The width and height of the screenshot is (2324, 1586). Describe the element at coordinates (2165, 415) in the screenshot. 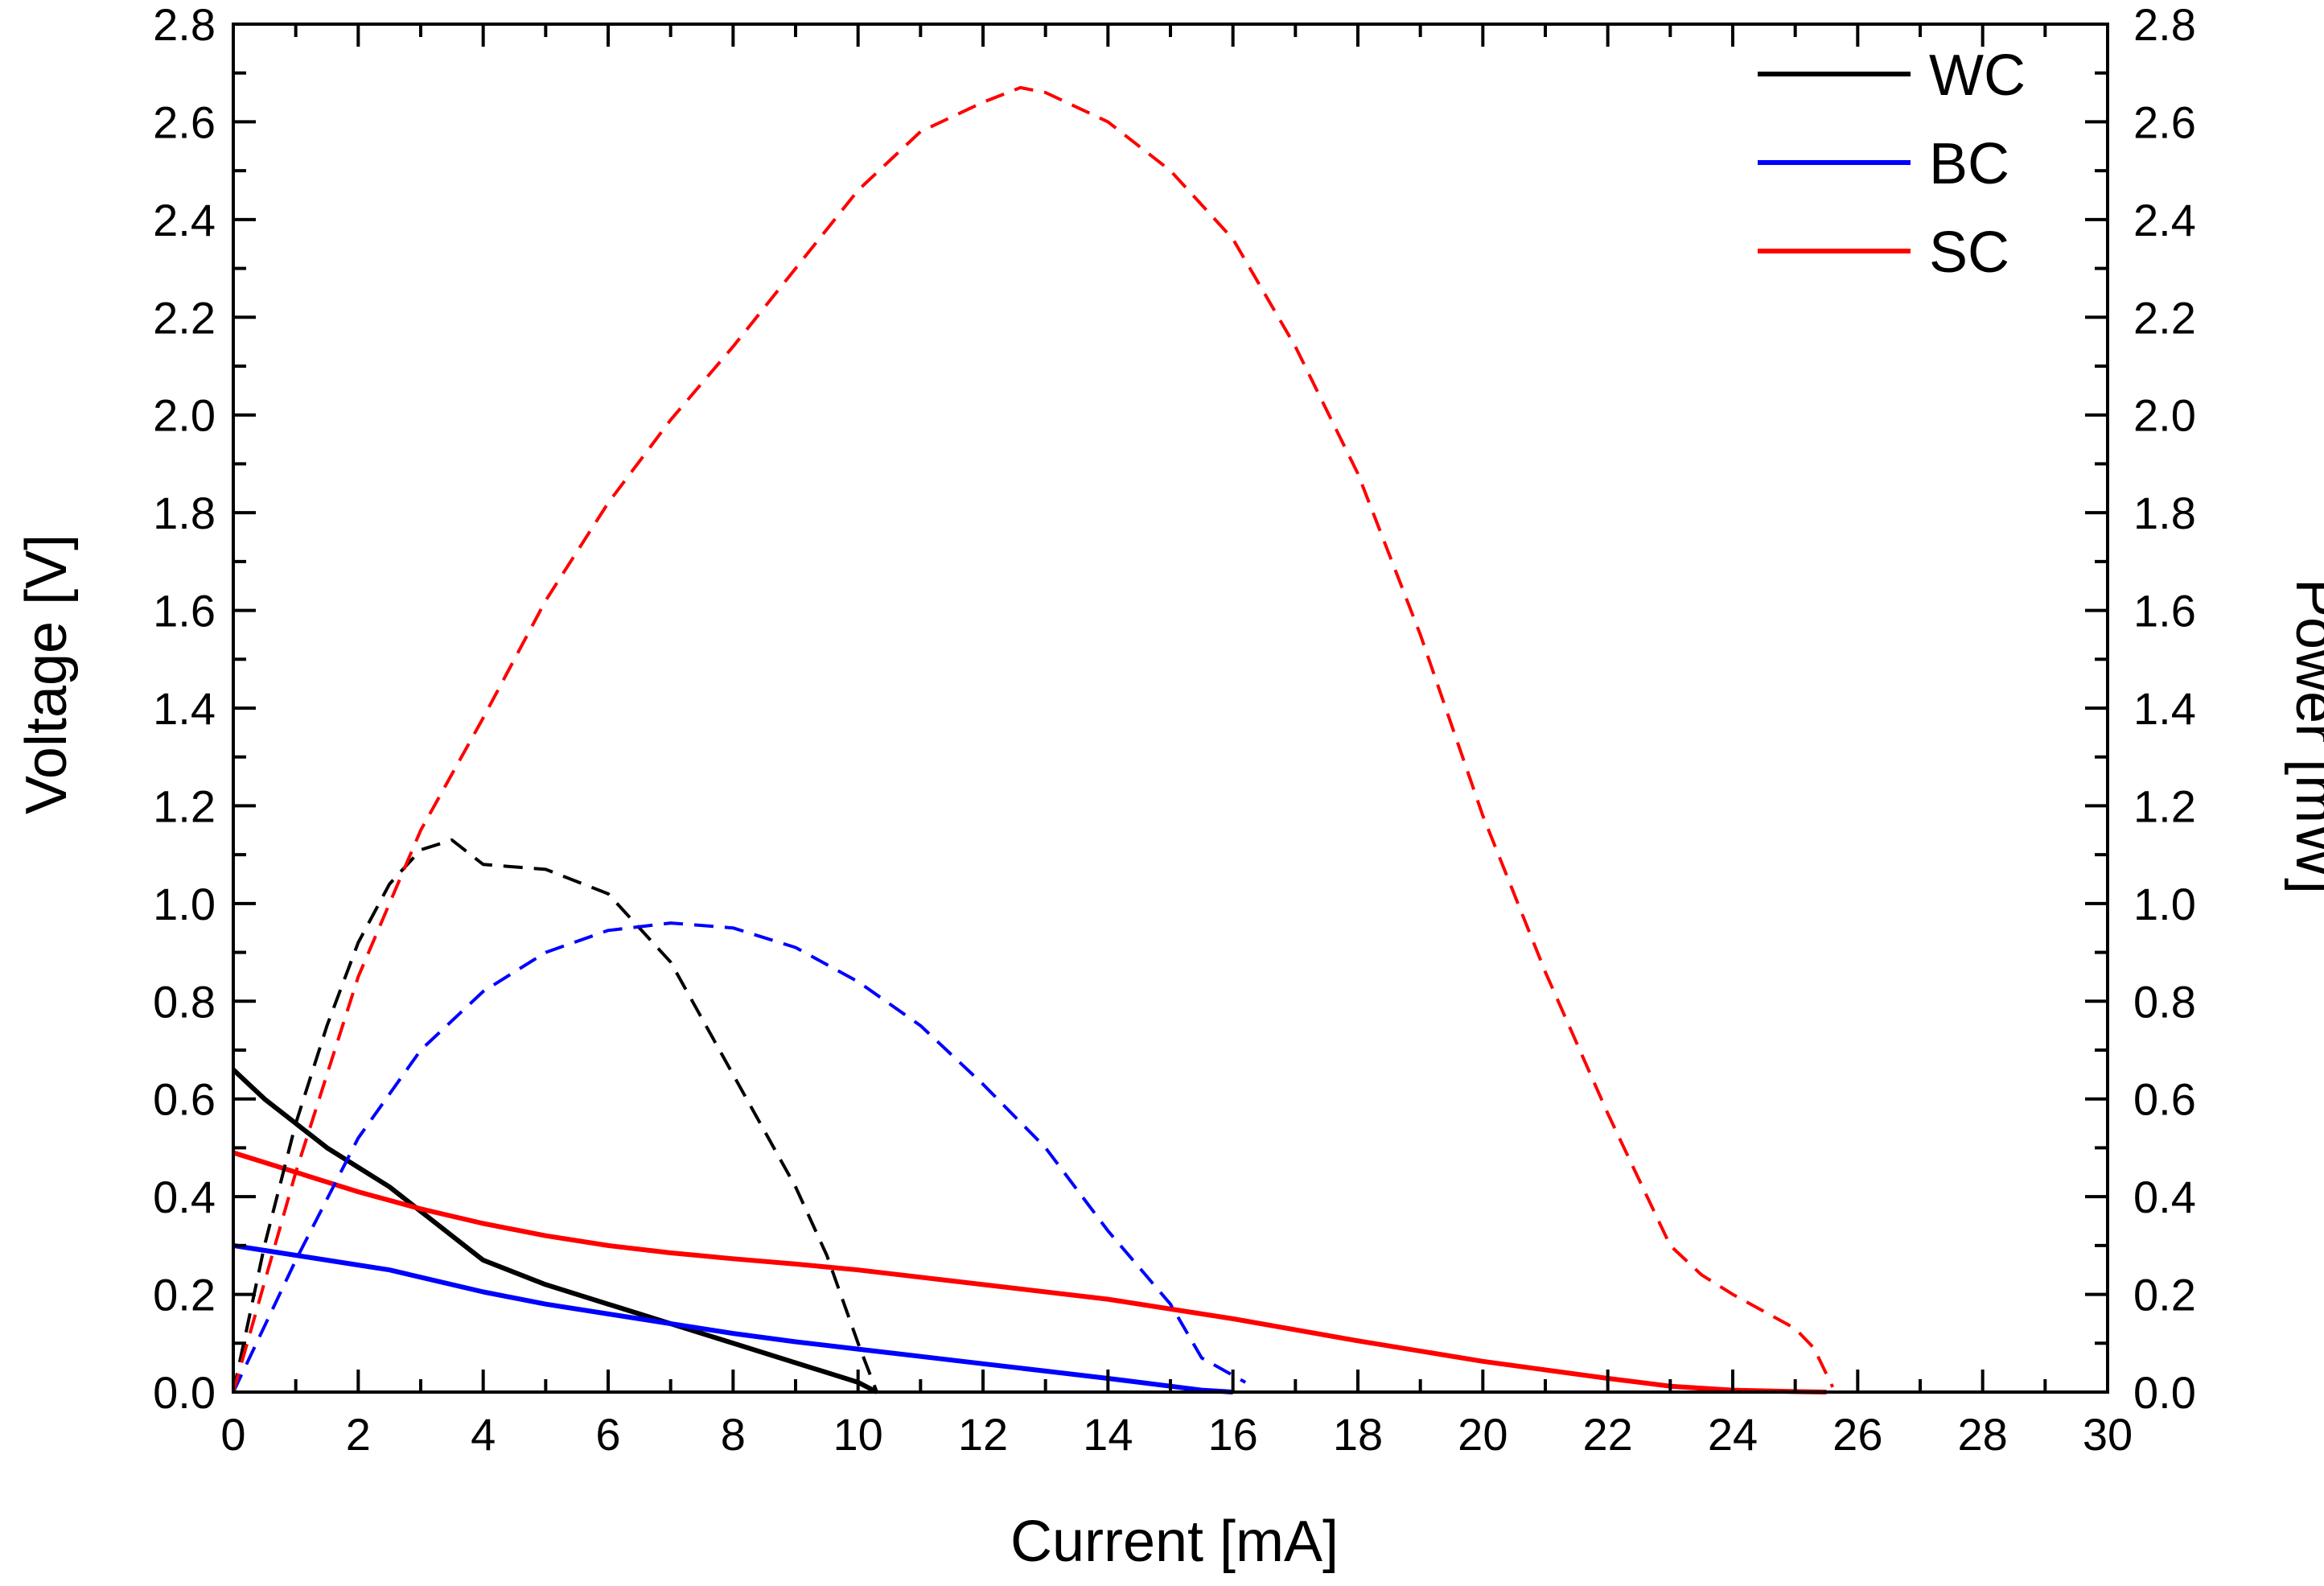

I see `y-right-tick-label: 2.0` at that location.